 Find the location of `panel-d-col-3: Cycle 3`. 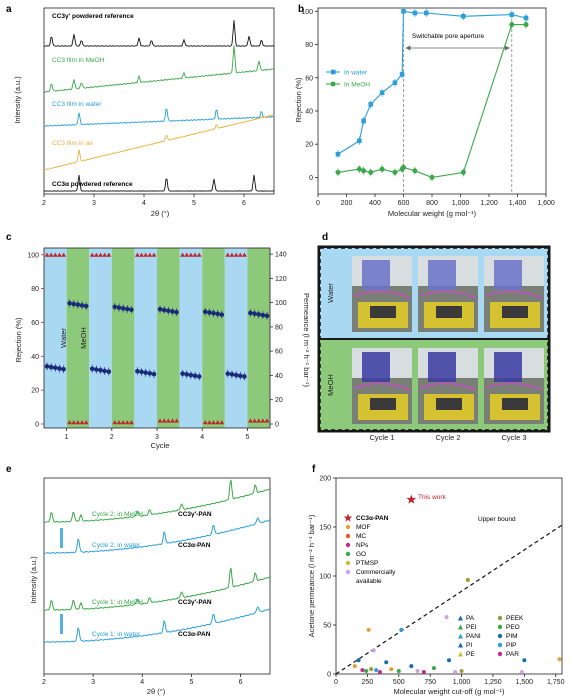

panel-d-col-3: Cycle 3 is located at coordinates (513, 437).